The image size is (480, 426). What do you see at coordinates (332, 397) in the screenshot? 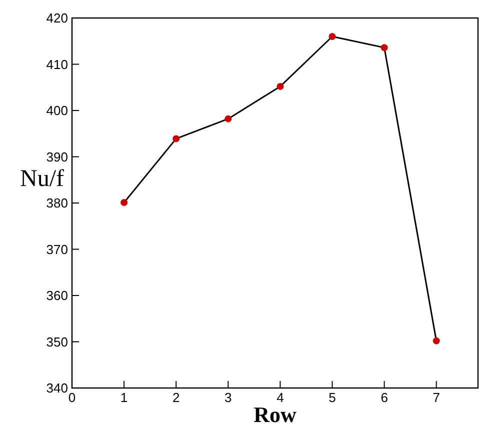
I see `x-tick-label: 5` at bounding box center [332, 397].